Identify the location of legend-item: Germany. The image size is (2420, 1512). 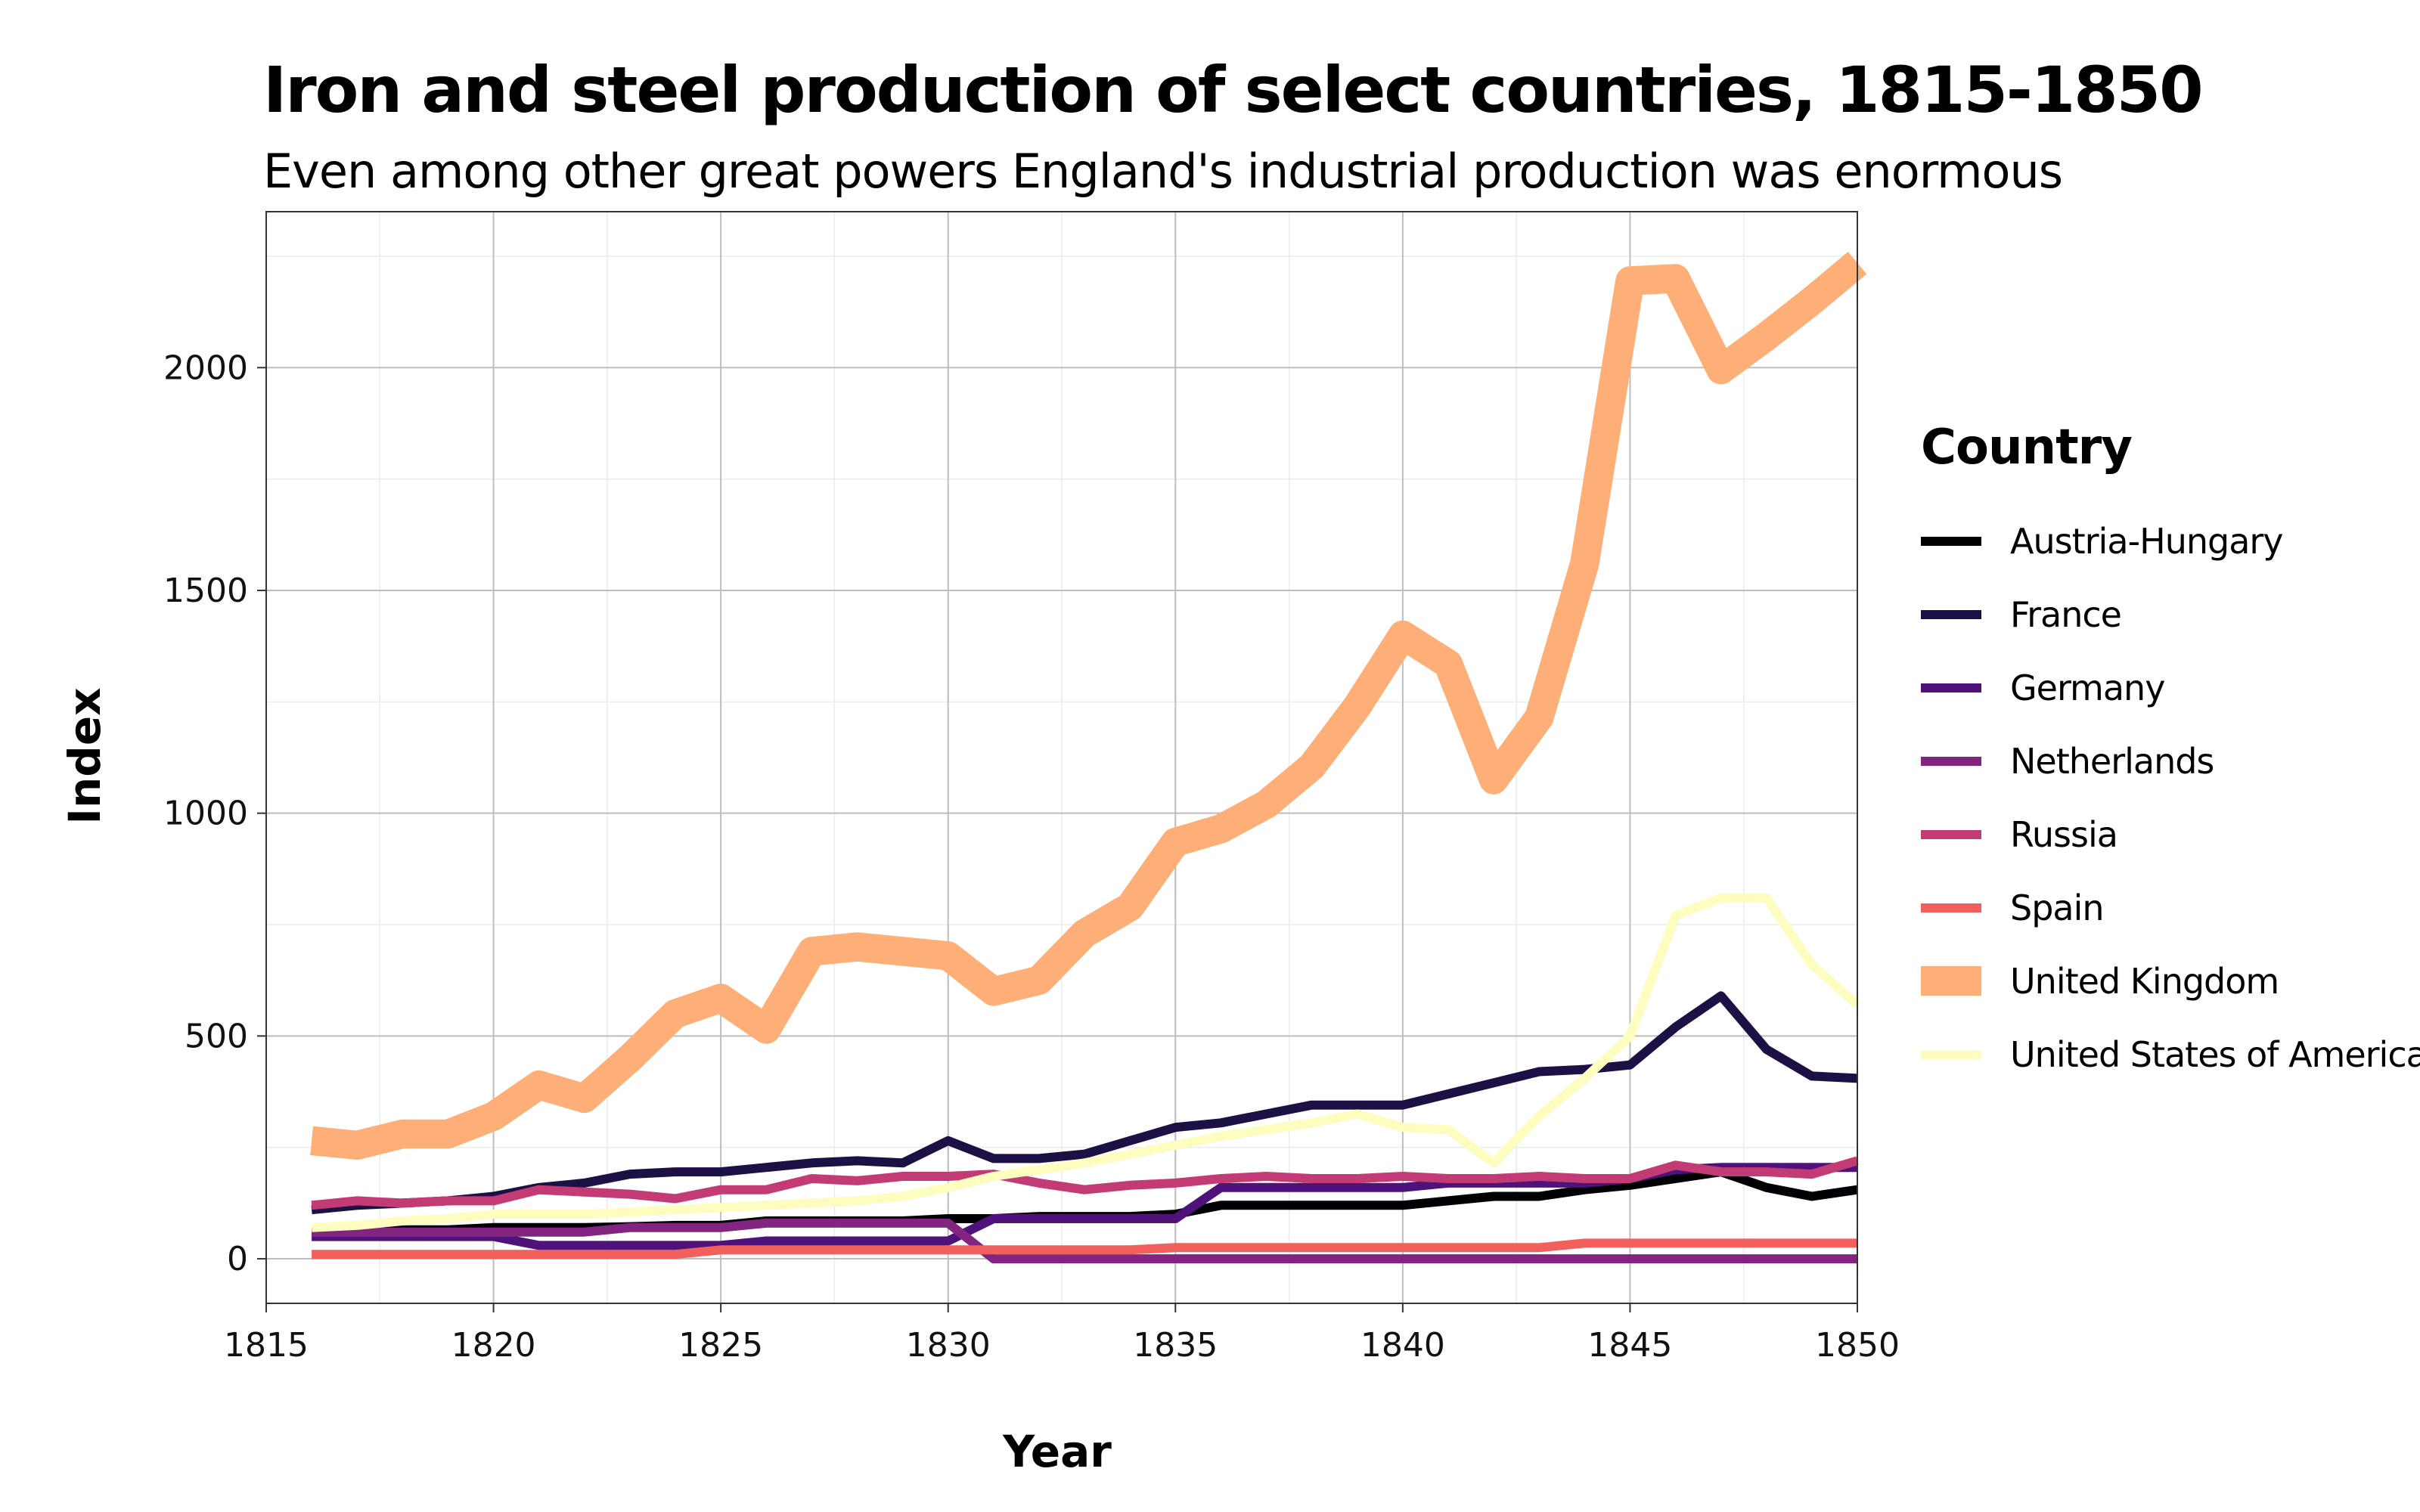
(2170, 687).